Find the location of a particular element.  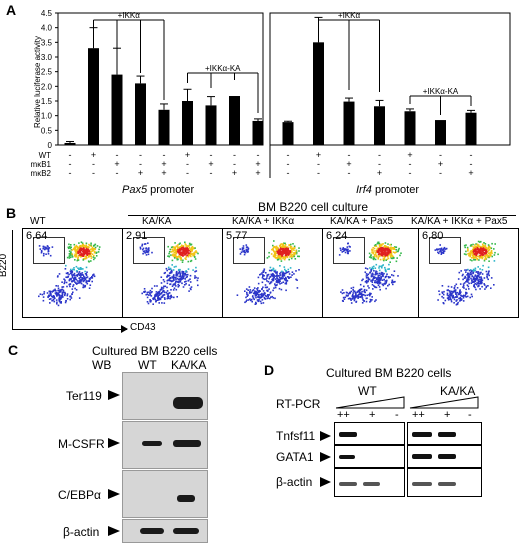

pcr-band-tnfsf11-wt-pp is located at coordinates (348, 434).